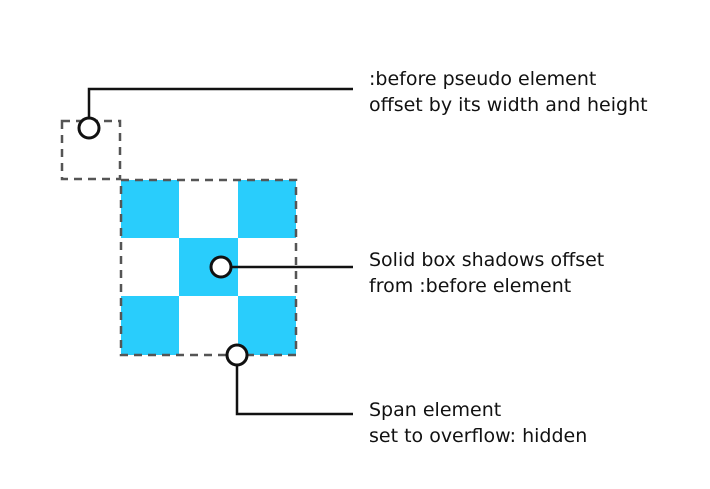 Image resolution: width=710 pixels, height=489 pixels. I want to click on annotation-before-line2: offset by its width and height, so click(508, 105).